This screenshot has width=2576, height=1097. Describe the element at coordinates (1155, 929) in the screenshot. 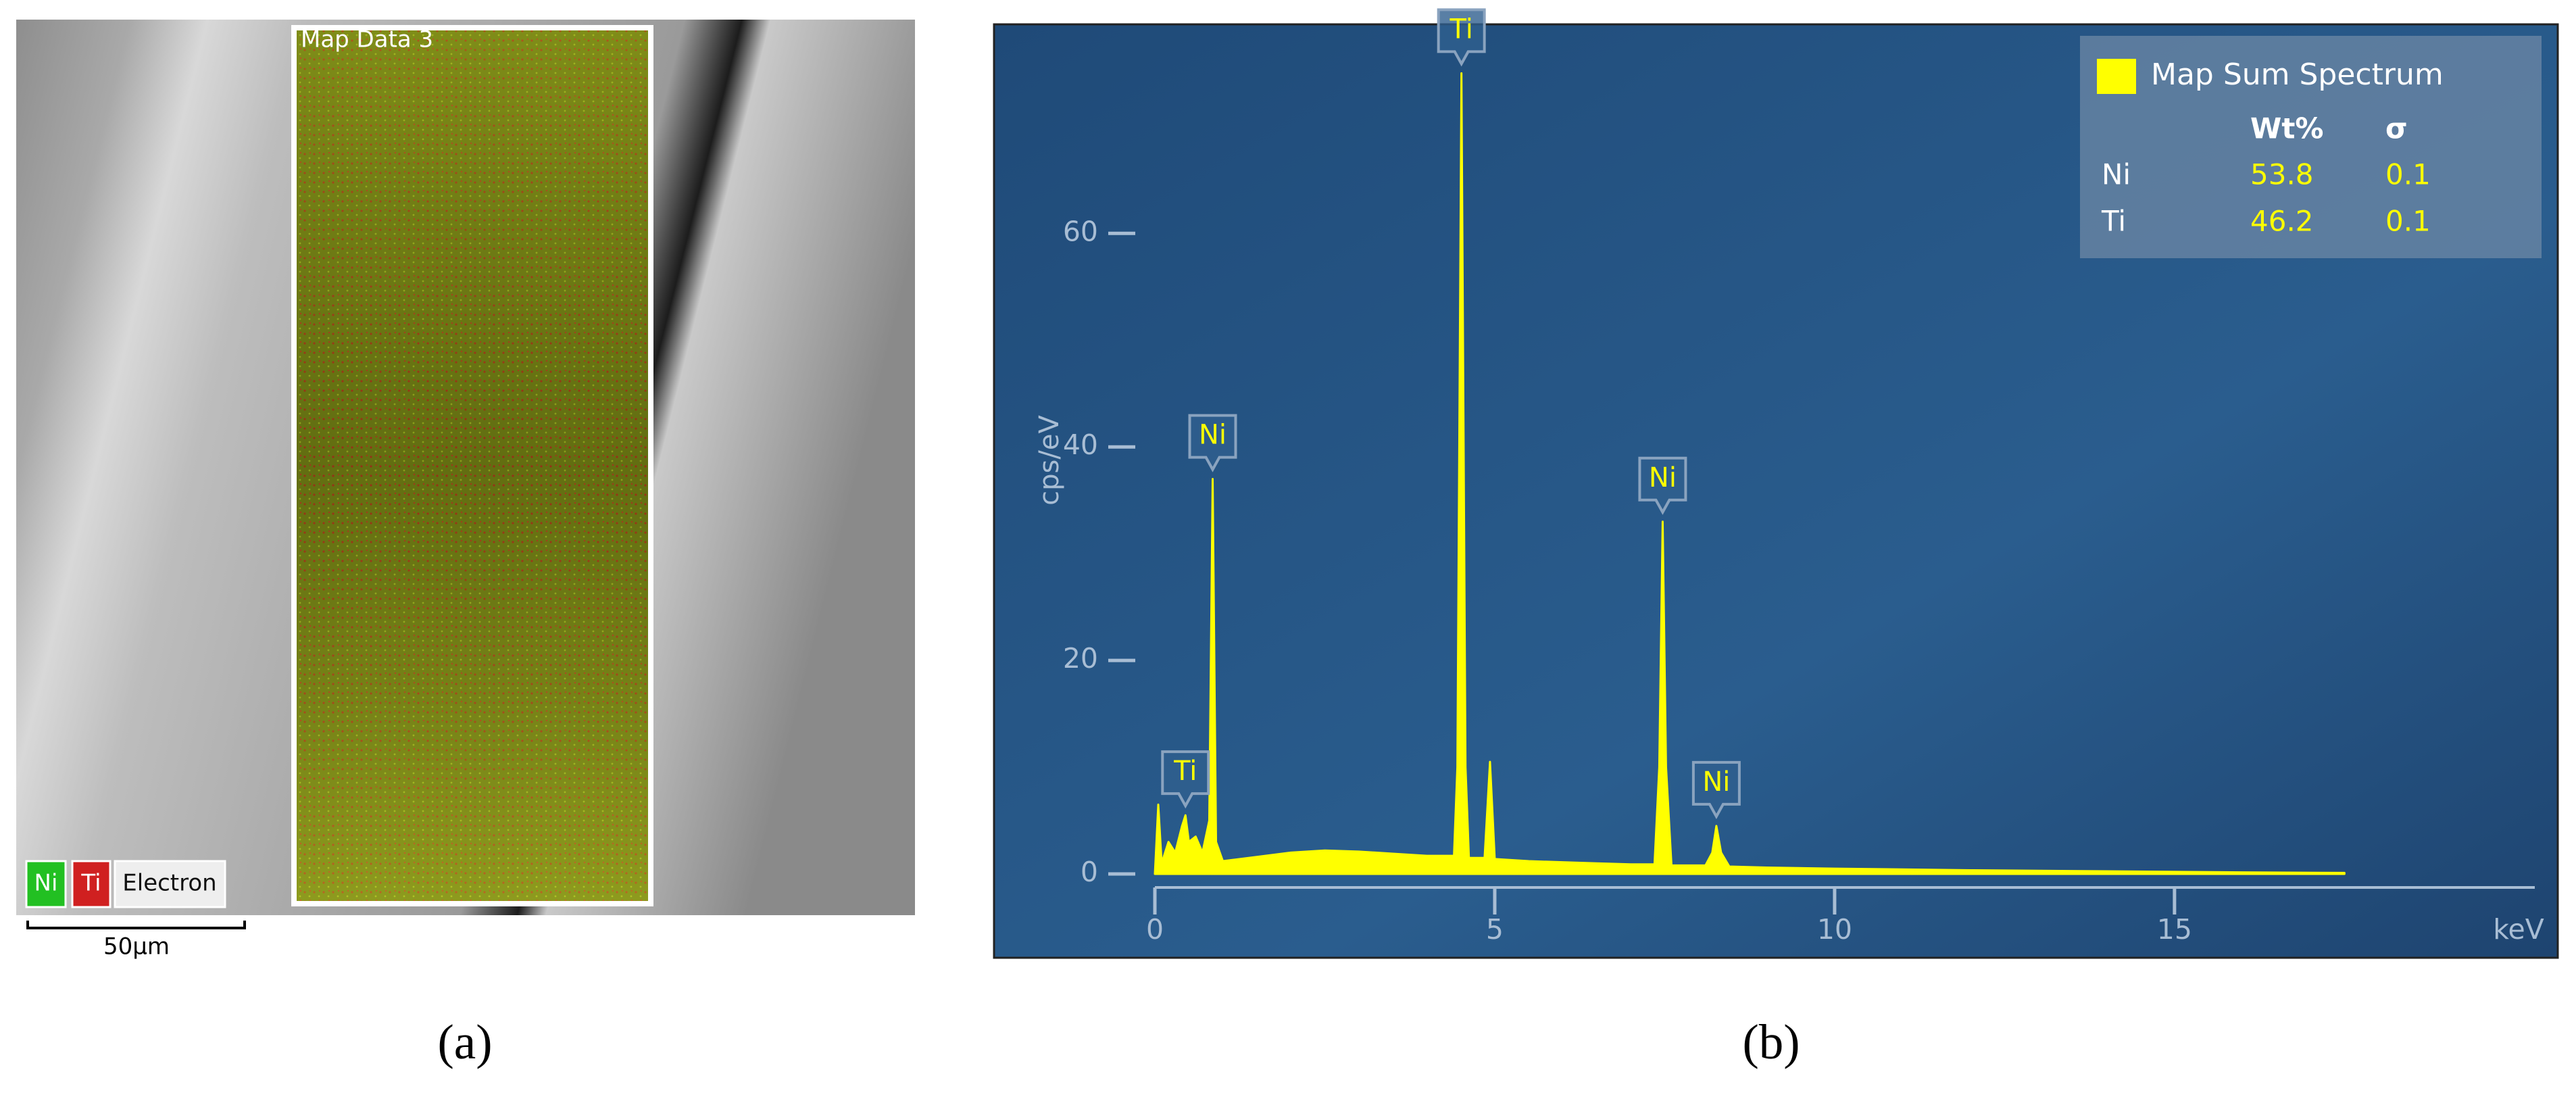

I see `x-tick-label: 0` at that location.